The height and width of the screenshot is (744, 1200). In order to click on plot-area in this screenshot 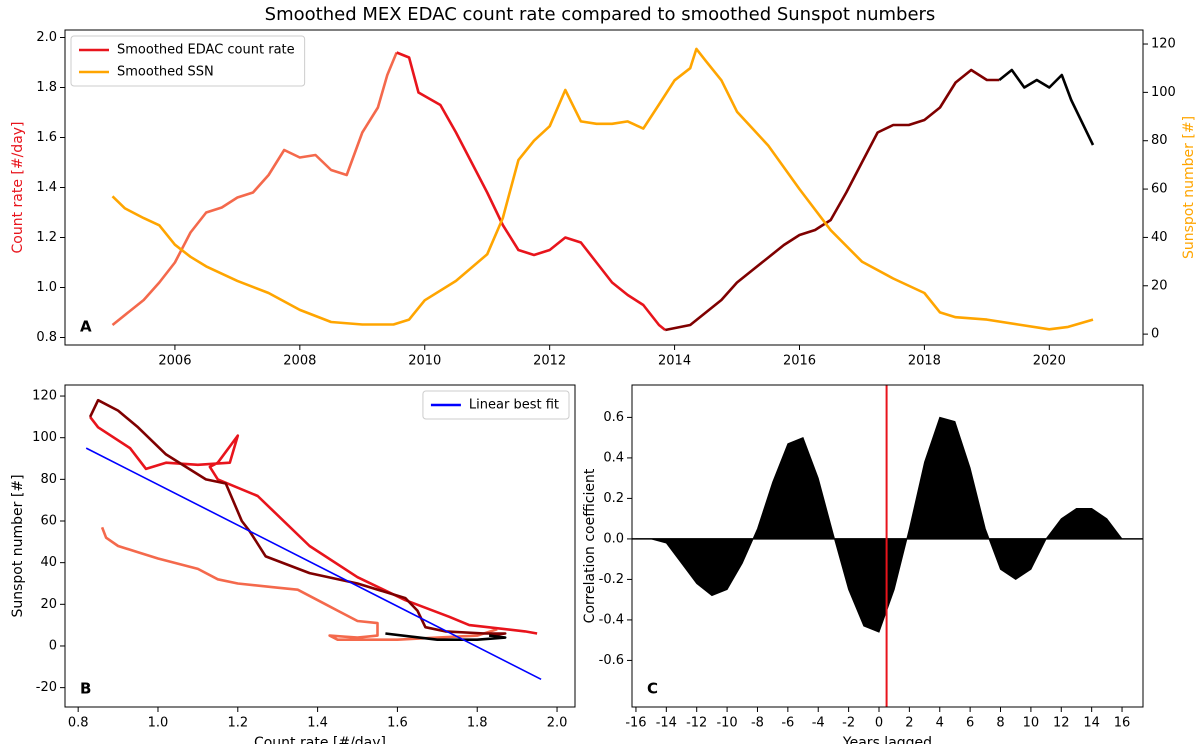, I will do `click(313, 539)`.